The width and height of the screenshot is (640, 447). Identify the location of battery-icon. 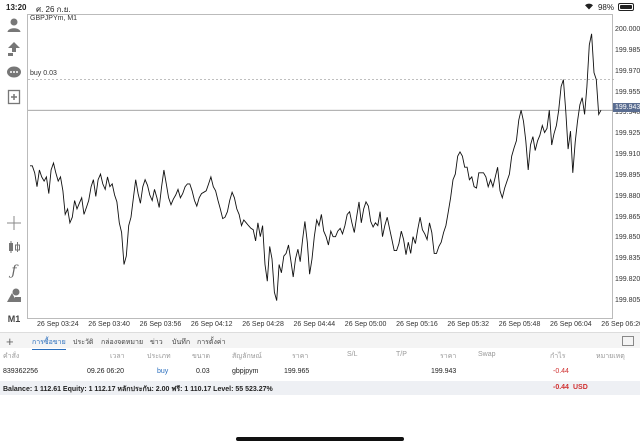
(626, 7).